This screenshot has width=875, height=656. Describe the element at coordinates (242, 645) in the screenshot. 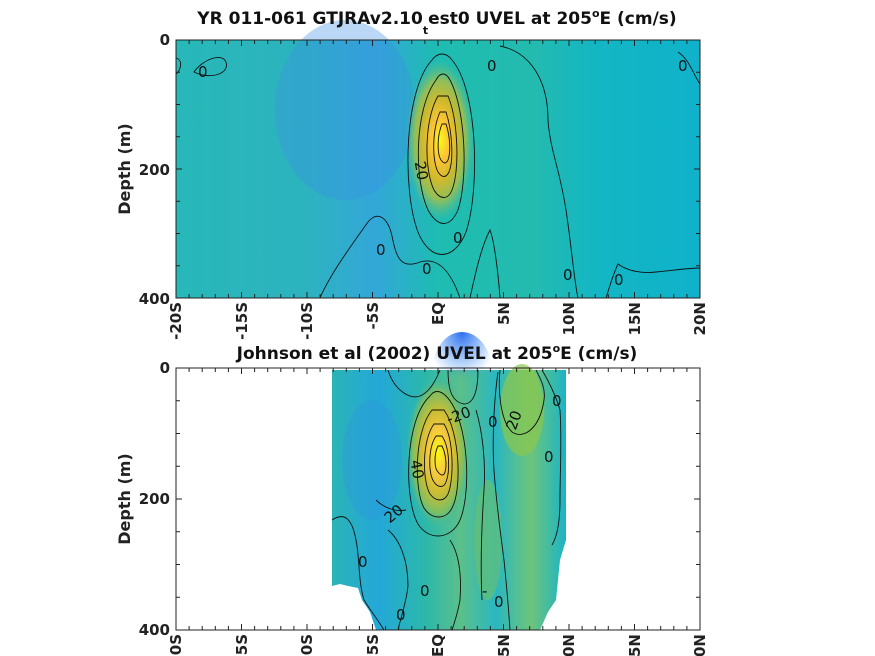

I see `panel-2-x-tick: -15S` at that location.